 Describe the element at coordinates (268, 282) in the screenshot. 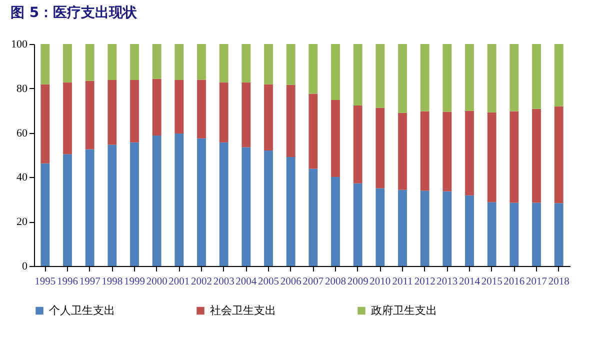

I see `x-tick-label: 2005` at that location.